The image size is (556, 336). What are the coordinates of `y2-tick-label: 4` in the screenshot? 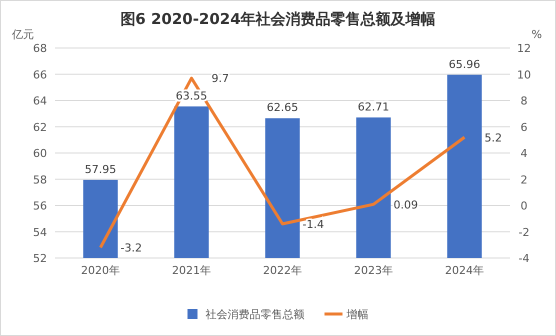 It's located at (524, 153).